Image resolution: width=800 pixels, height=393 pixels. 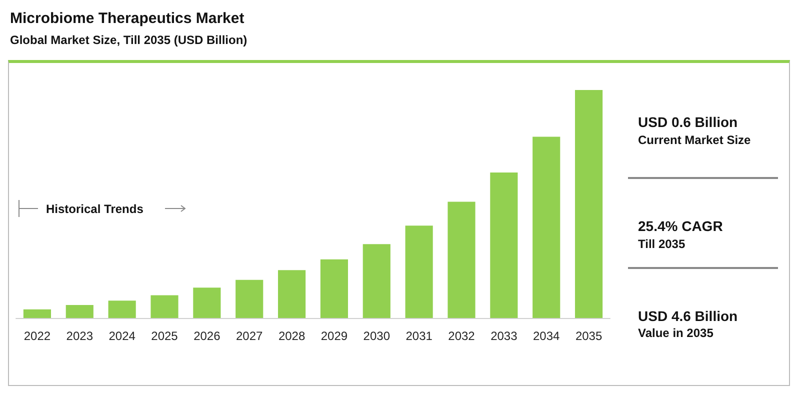 What do you see at coordinates (250, 336) in the screenshot?
I see `x-tick-label: 2027` at bounding box center [250, 336].